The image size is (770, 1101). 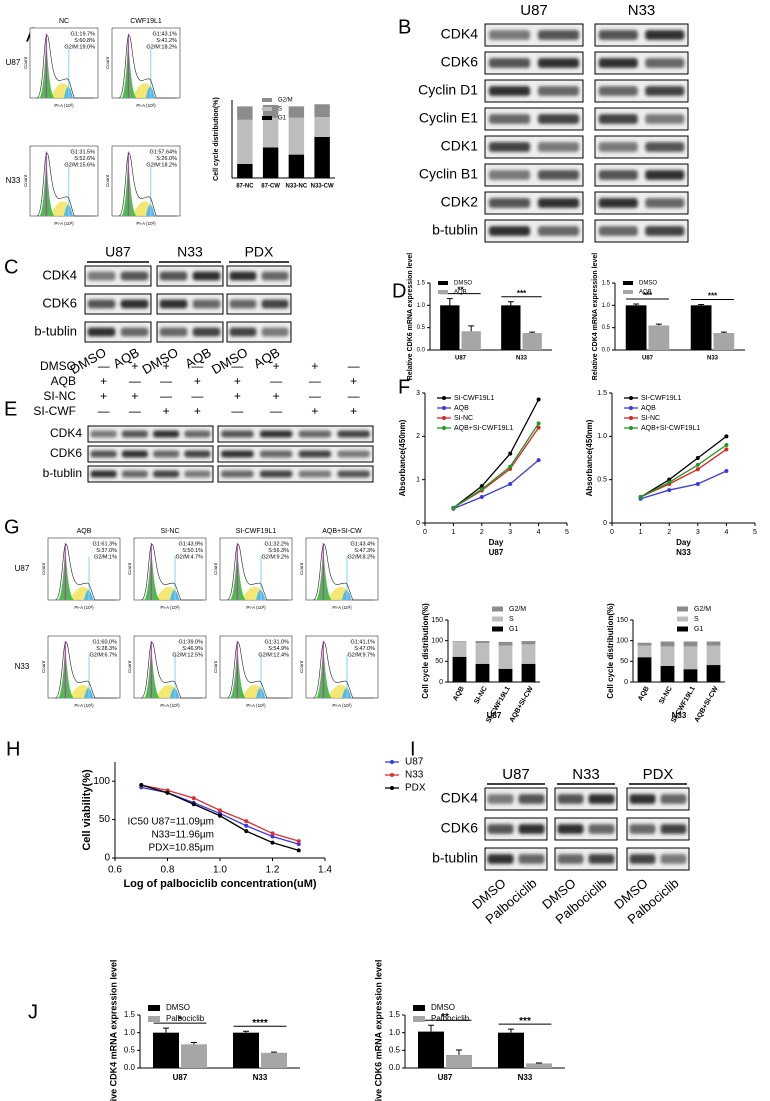 What do you see at coordinates (399, 291) in the screenshot?
I see `panel-label: D` at bounding box center [399, 291].